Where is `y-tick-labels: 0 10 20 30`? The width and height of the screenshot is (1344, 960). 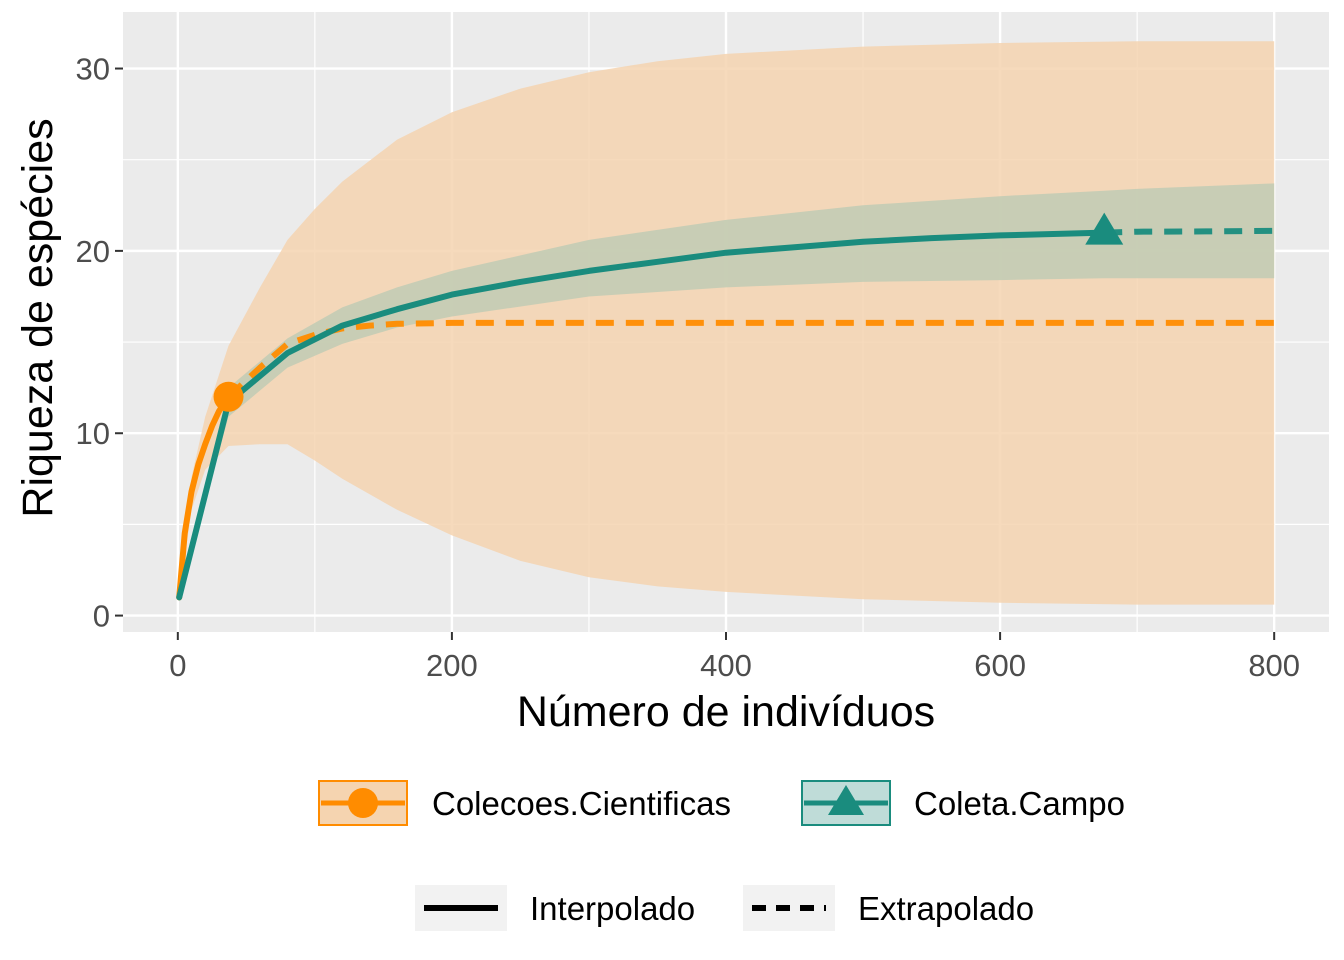
y-tick-labels: 0 10 20 30 is located at coordinates (93, 343).